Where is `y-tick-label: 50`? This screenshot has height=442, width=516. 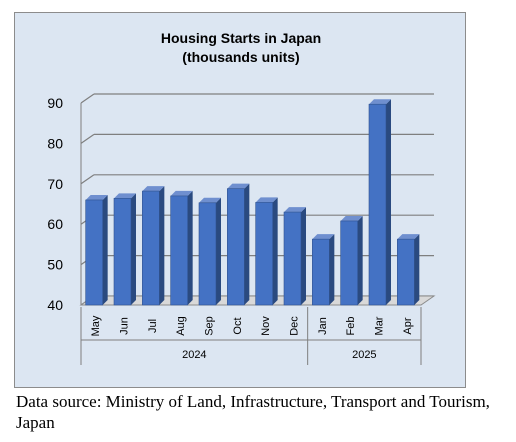
y-tick-label: 50 is located at coordinates (55, 265).